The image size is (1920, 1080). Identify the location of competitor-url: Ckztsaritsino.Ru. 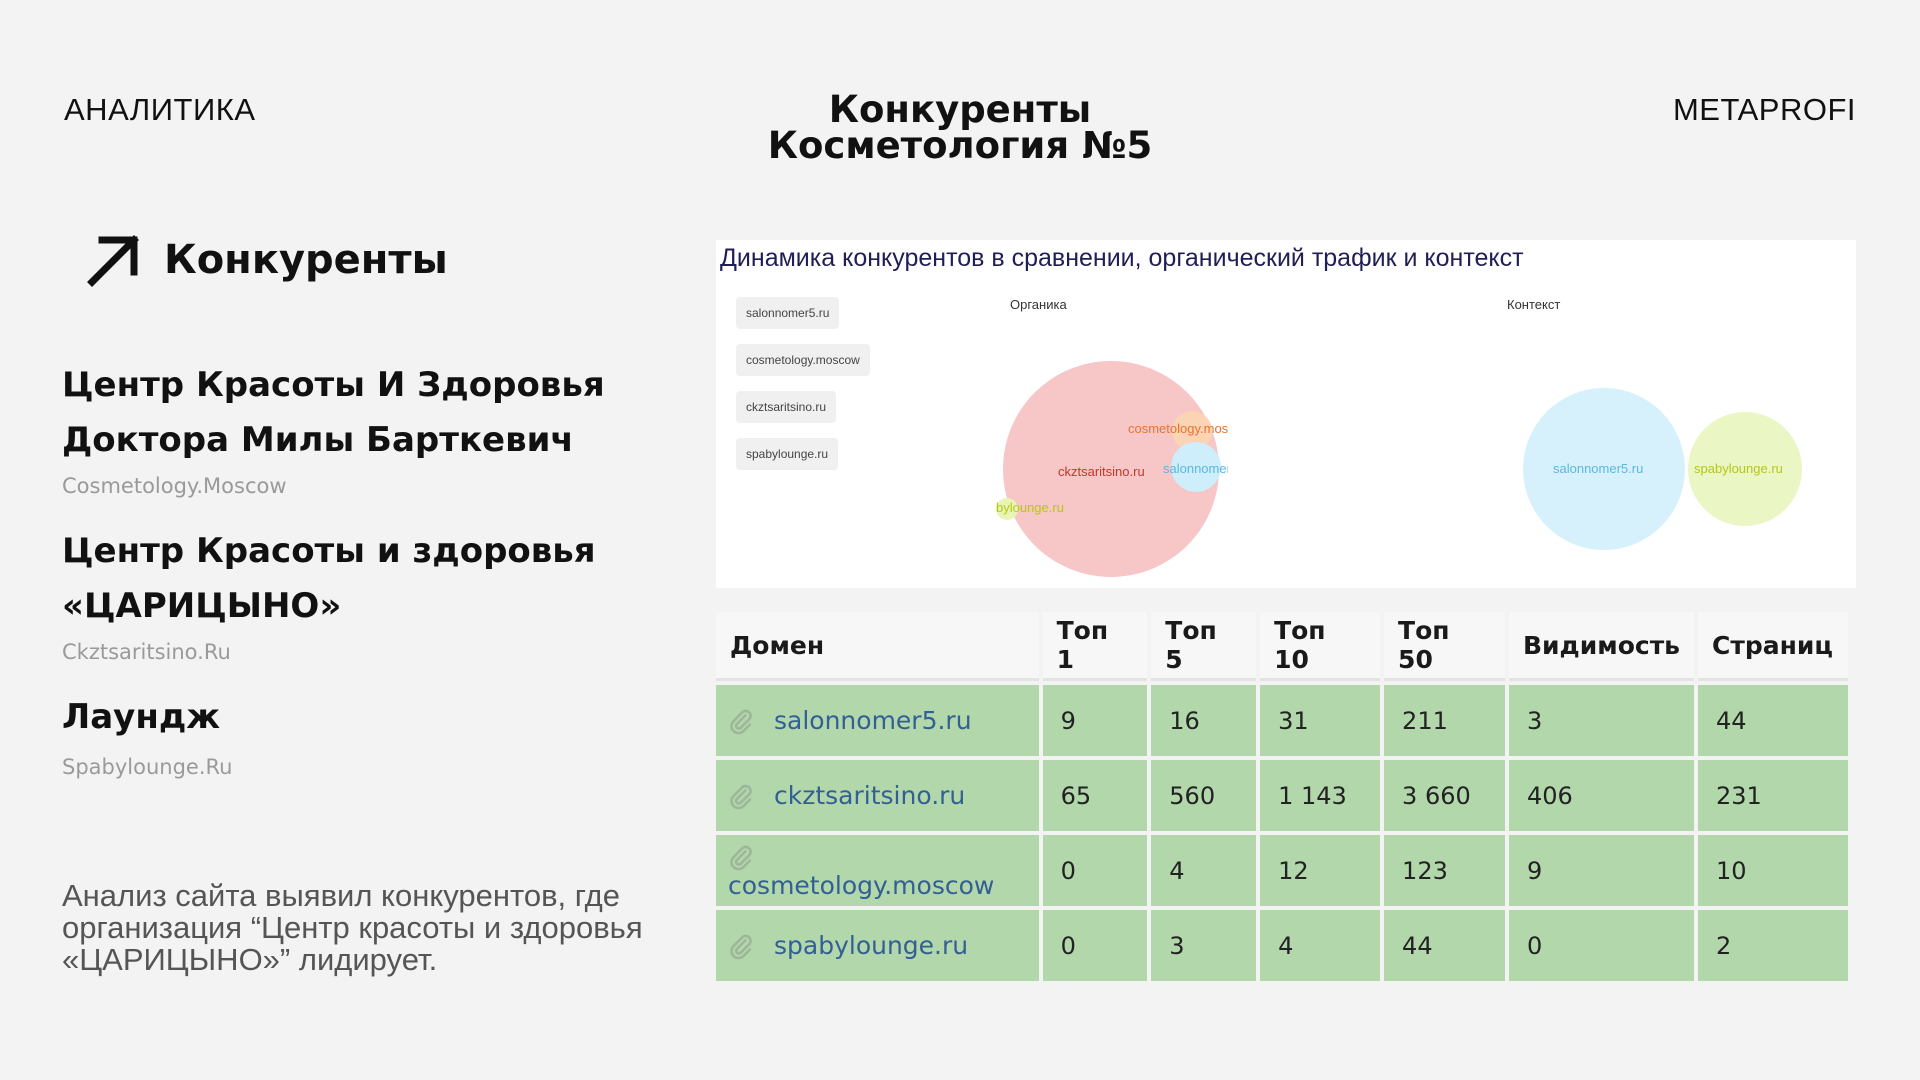
(146, 652).